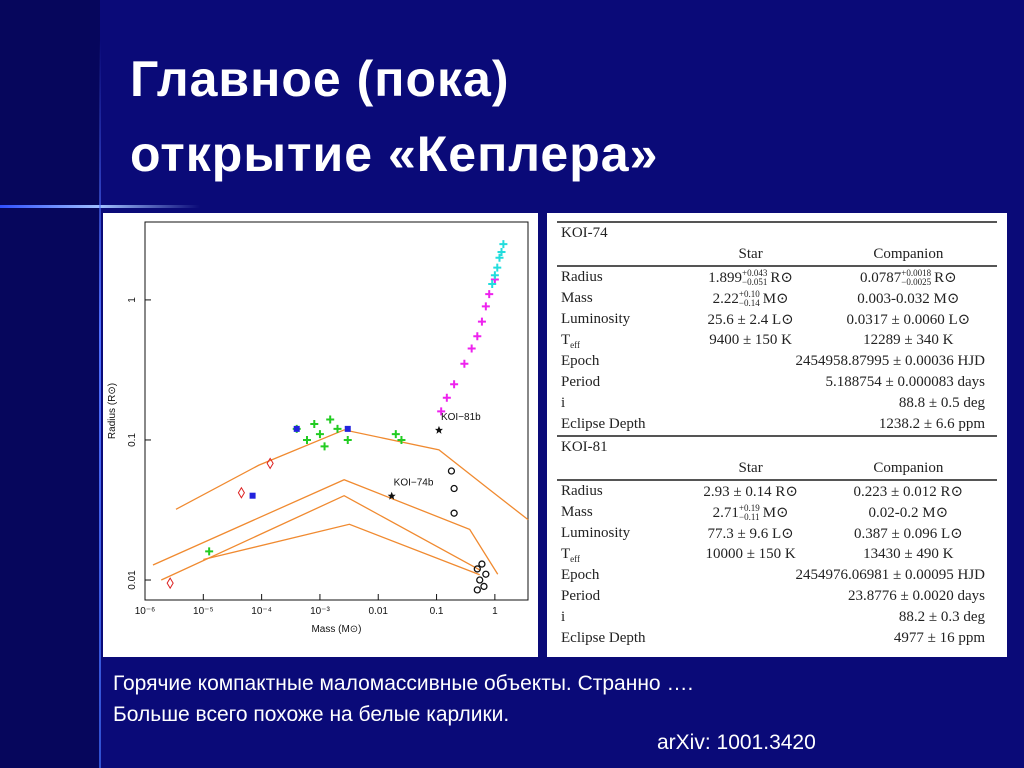  Describe the element at coordinates (580, 361) in the screenshot. I see `cell-text: Epoch` at that location.